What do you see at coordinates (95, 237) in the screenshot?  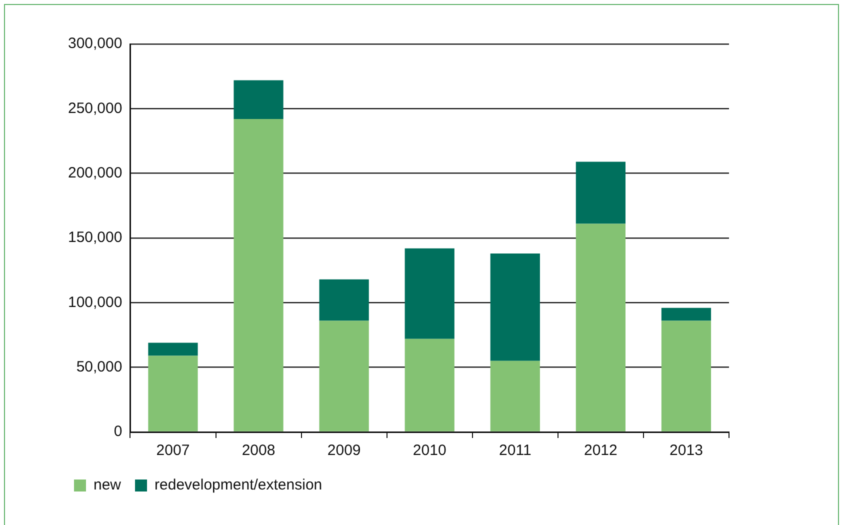 I see `y-tick-label: 150,000` at bounding box center [95, 237].